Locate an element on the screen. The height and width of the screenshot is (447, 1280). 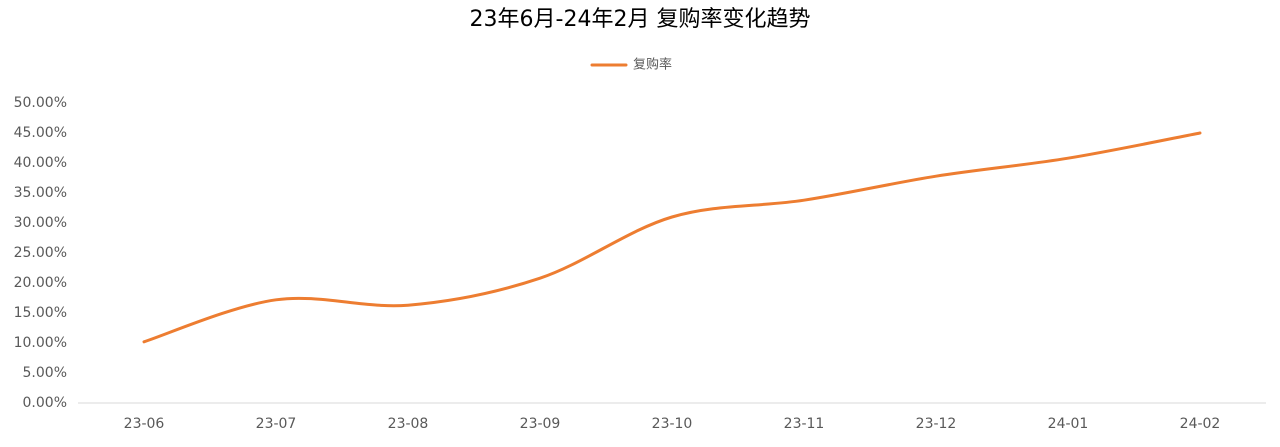
y-tick-label: 35.00% is located at coordinates (40, 193).